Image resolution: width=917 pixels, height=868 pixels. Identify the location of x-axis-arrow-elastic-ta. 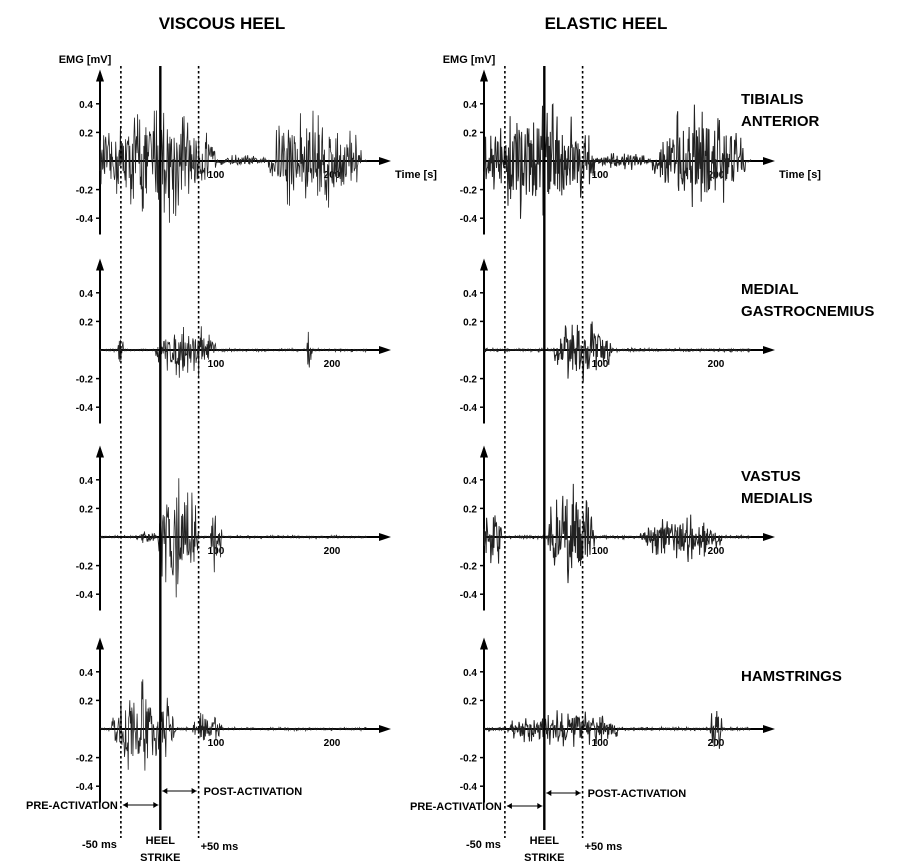
(769, 161).